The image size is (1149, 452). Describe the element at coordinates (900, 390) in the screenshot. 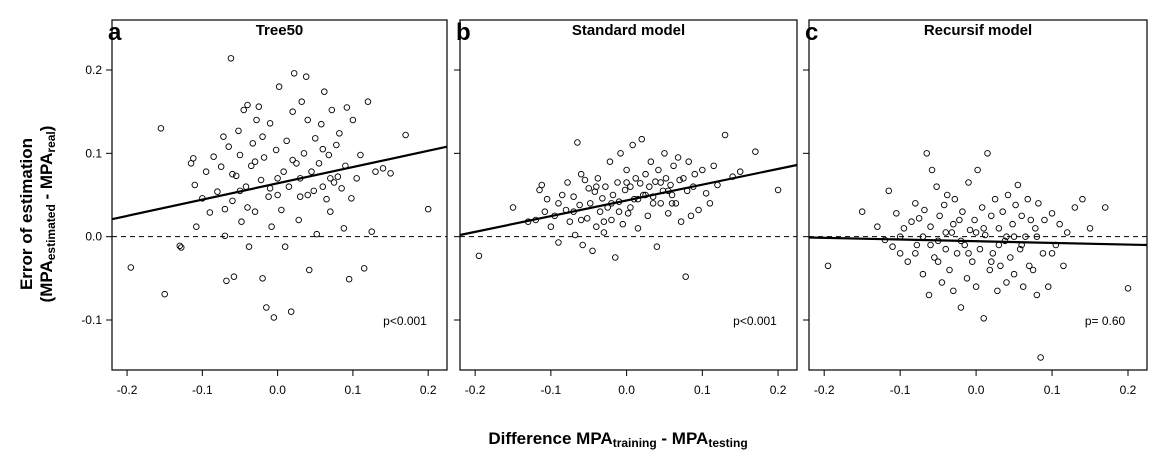

I see `x-tick-label: -0.1` at that location.